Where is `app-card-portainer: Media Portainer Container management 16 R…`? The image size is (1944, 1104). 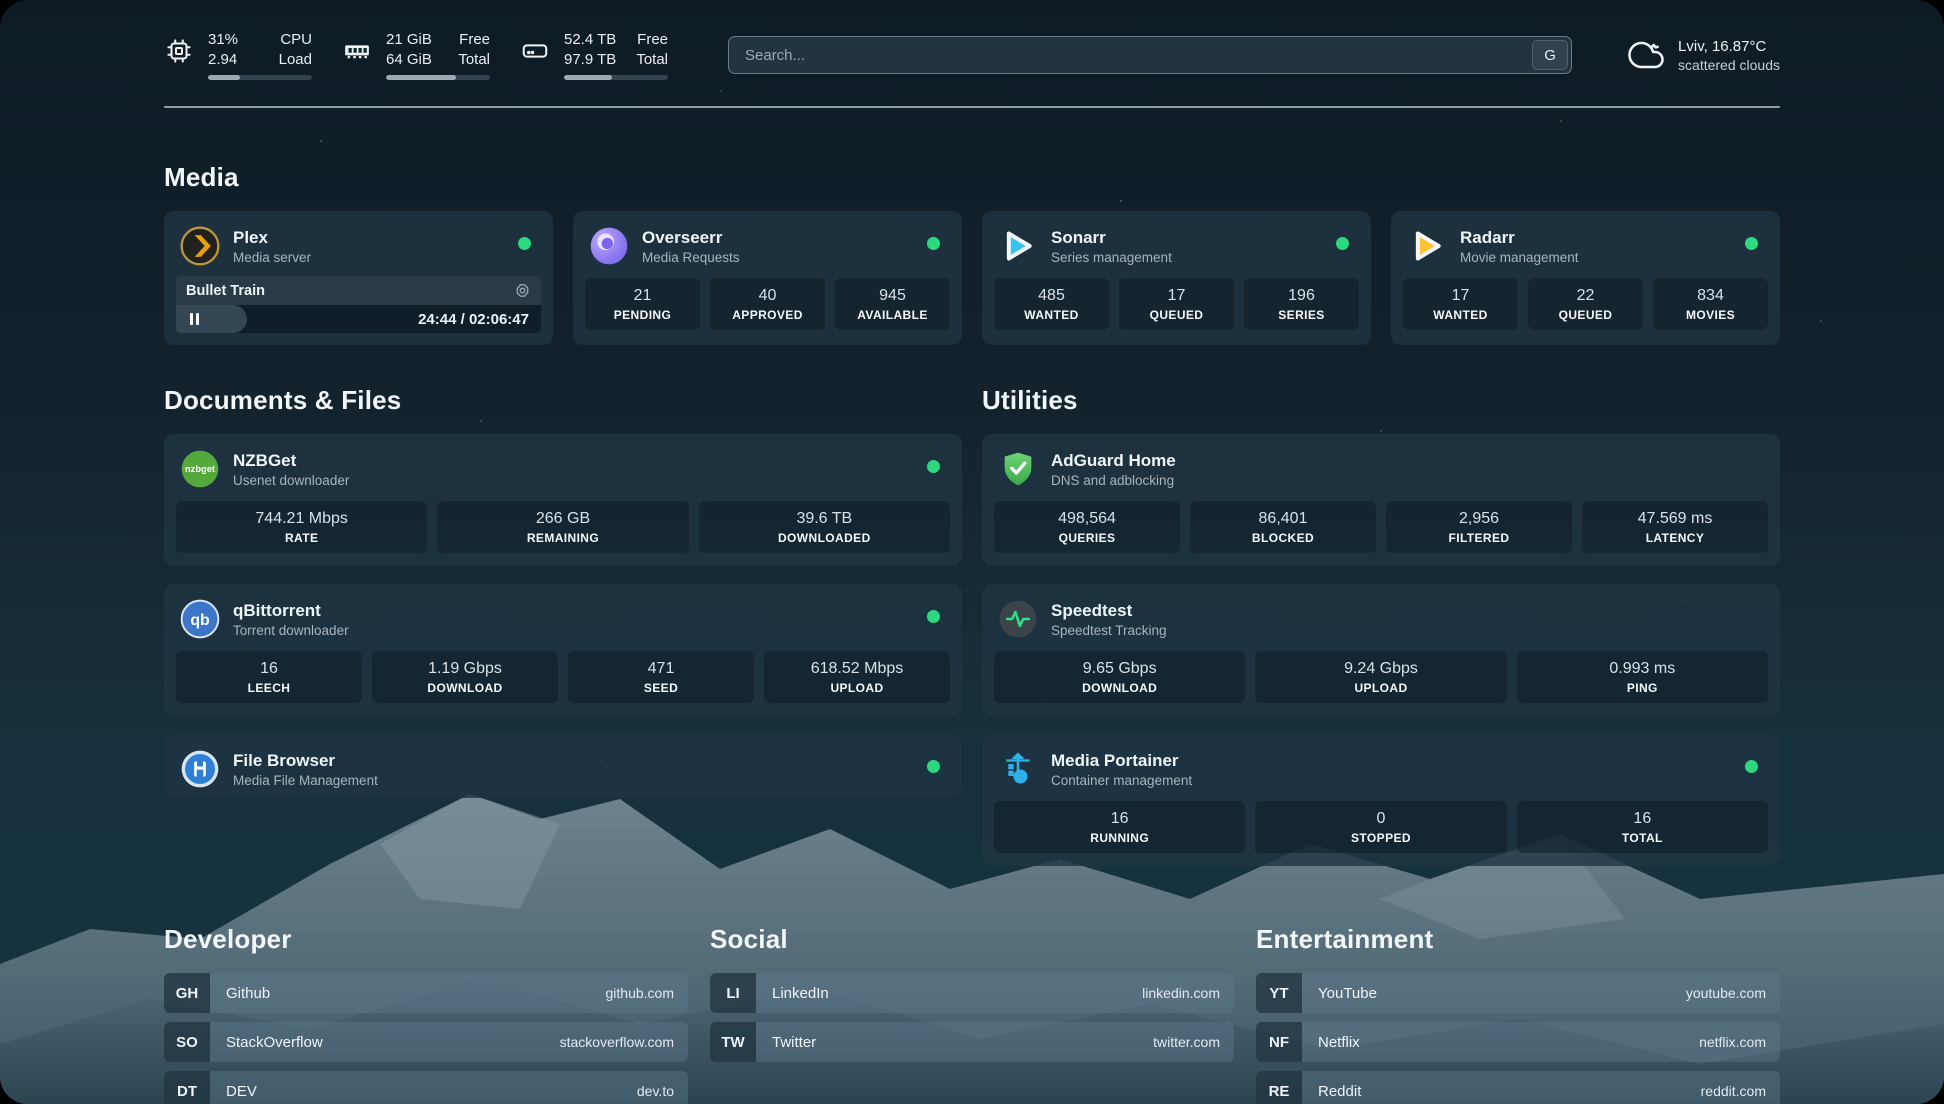 app-card-portainer: Media Portainer Container management 16 R… is located at coordinates (1381, 800).